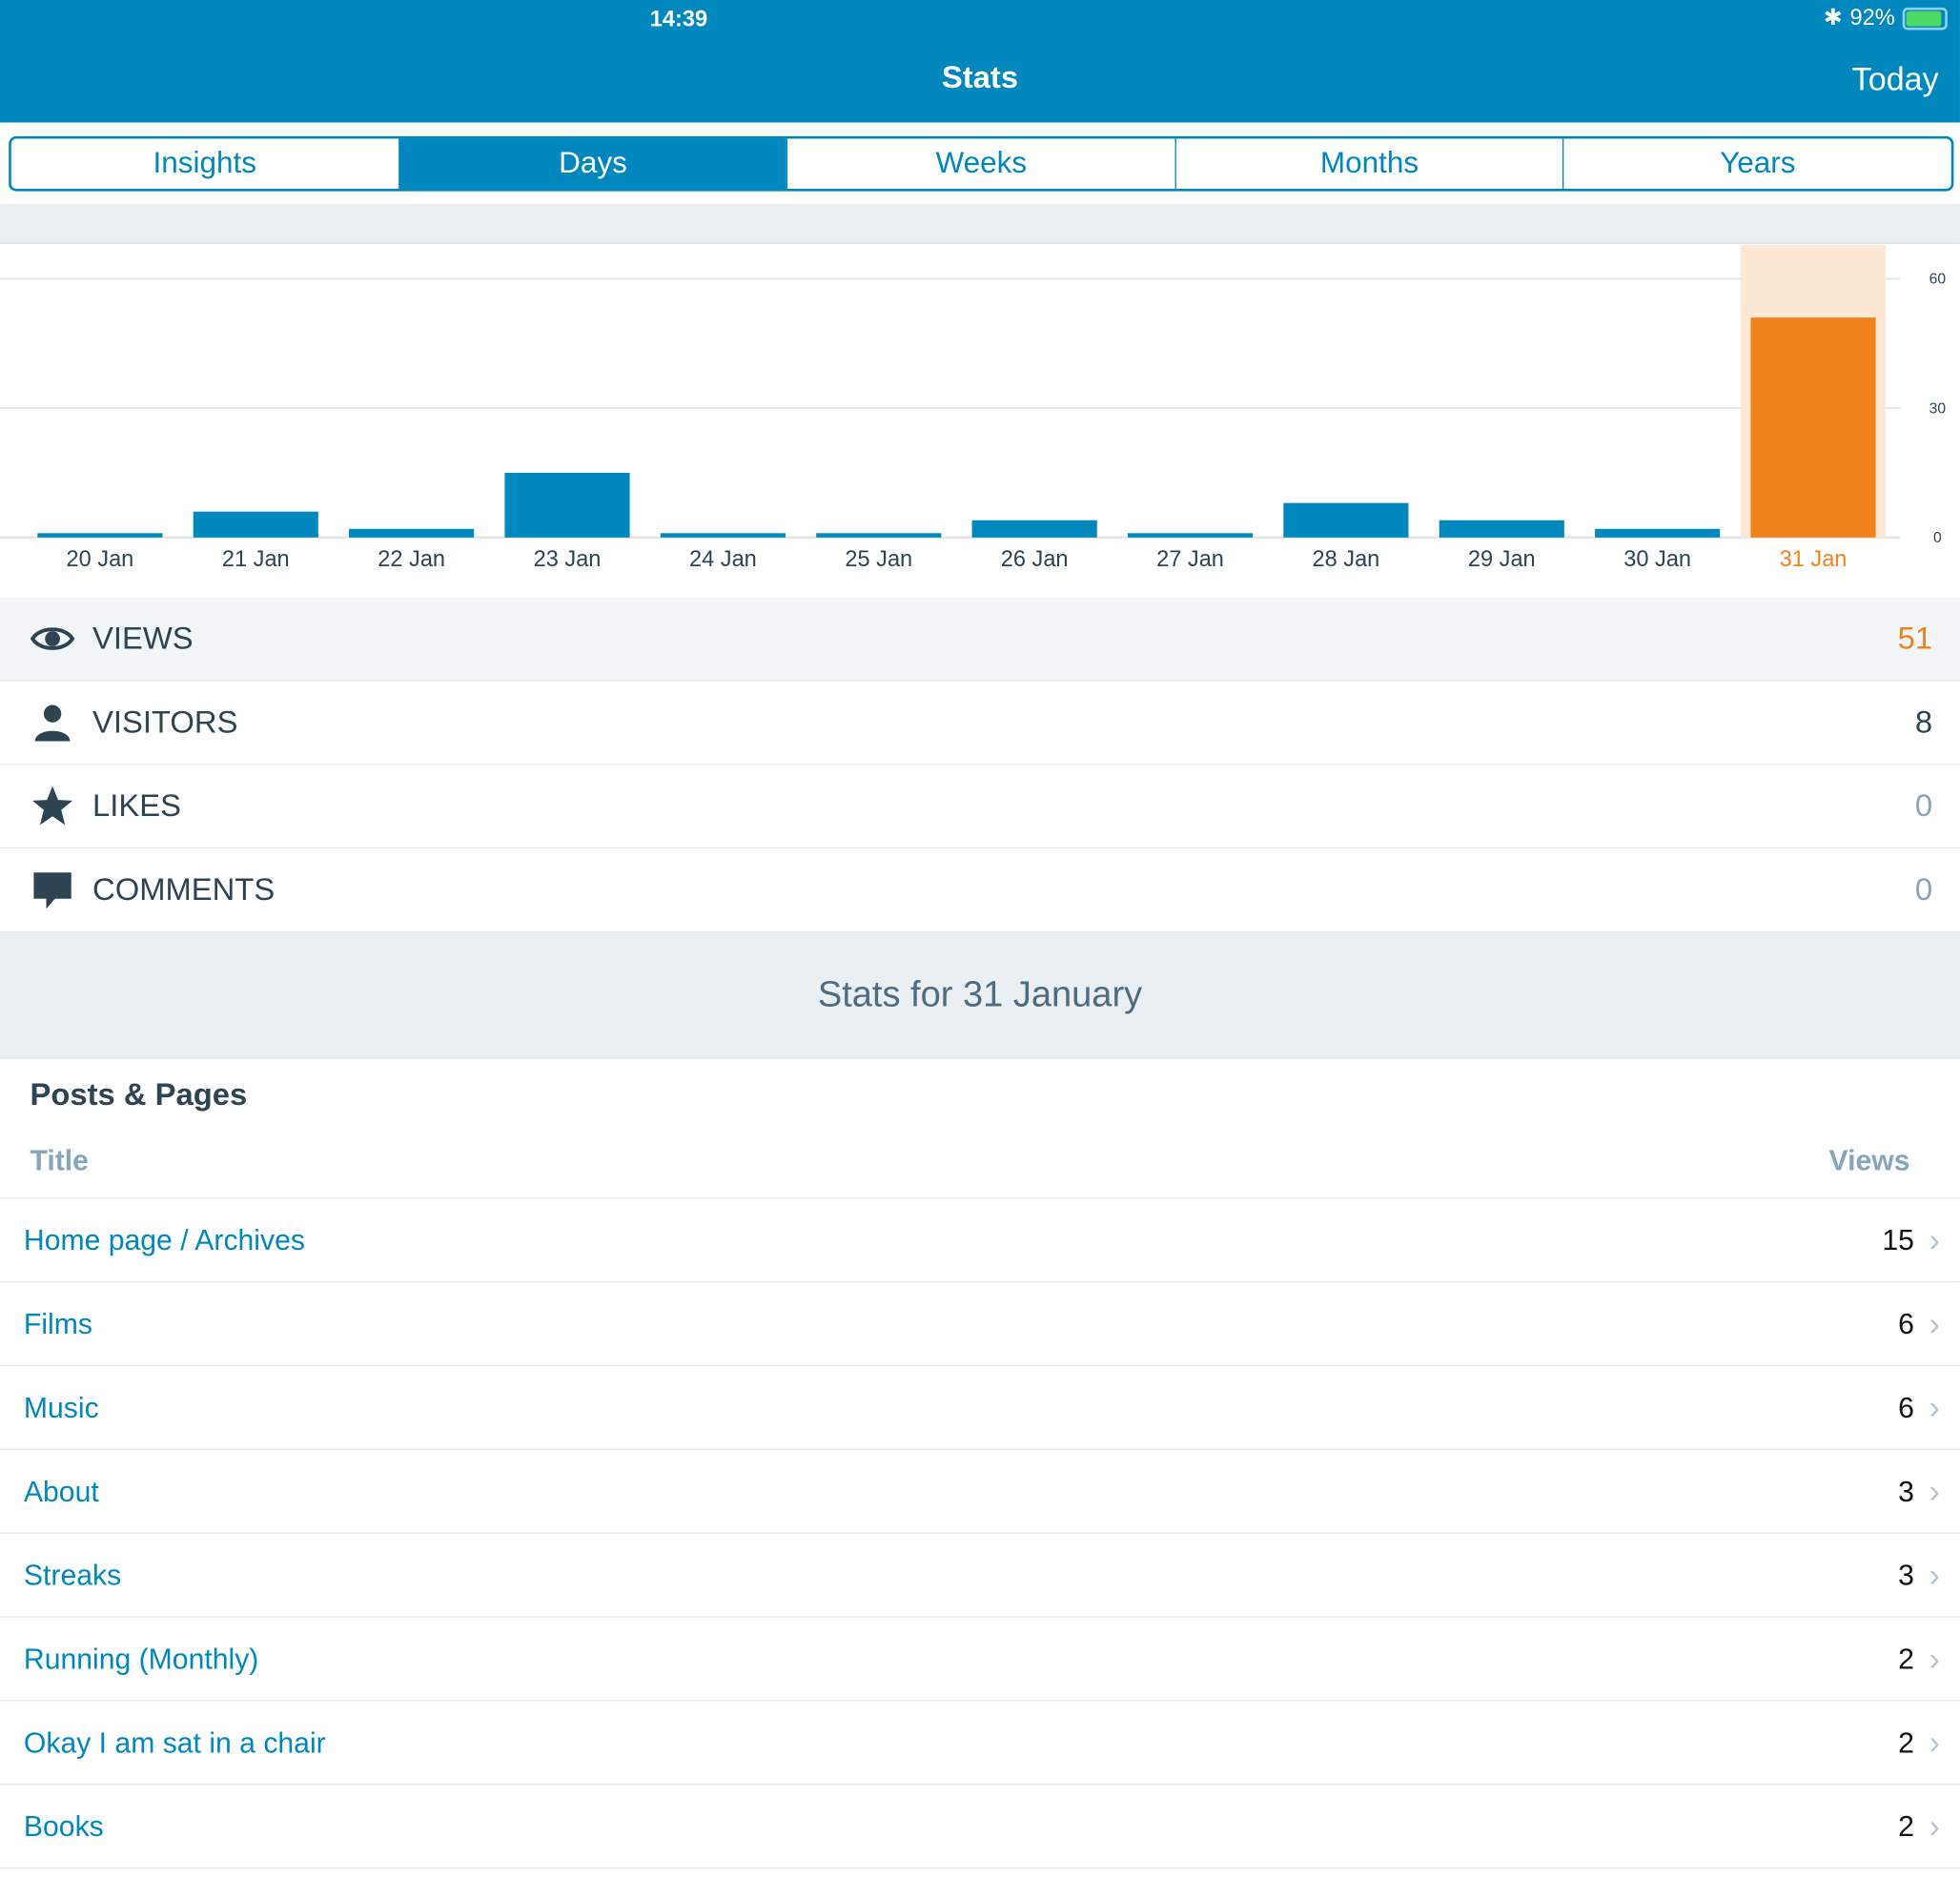  I want to click on summary-views: VIEWS 51, so click(980, 639).